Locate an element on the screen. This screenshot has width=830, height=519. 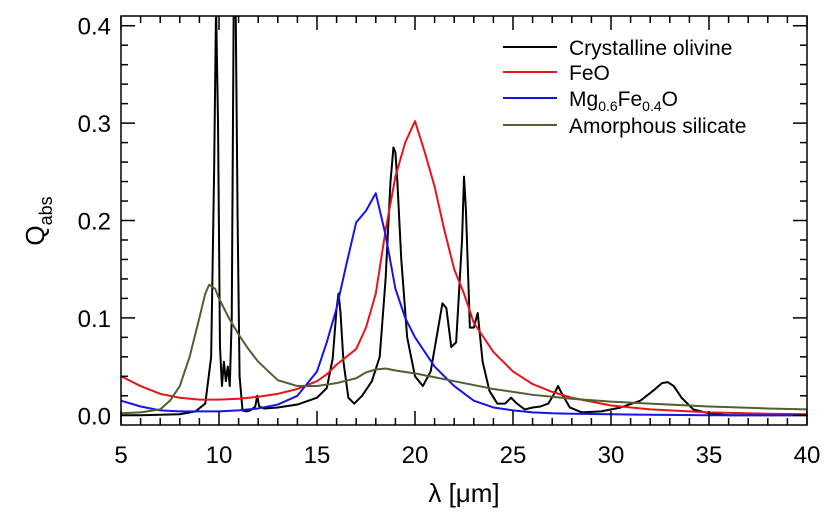
x-tick-label: 10 is located at coordinates (219, 455).